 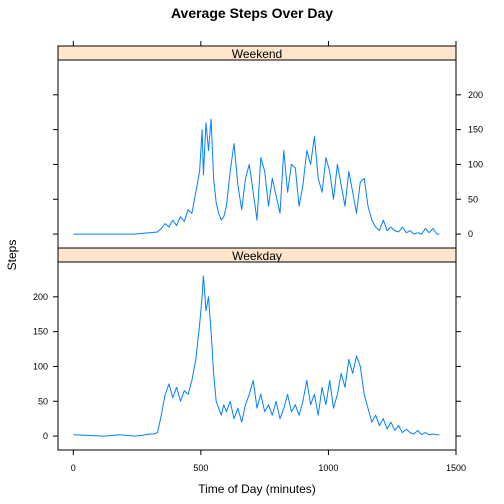 What do you see at coordinates (458, 366) in the screenshot?
I see `y-ticks-right-weekday` at bounding box center [458, 366].